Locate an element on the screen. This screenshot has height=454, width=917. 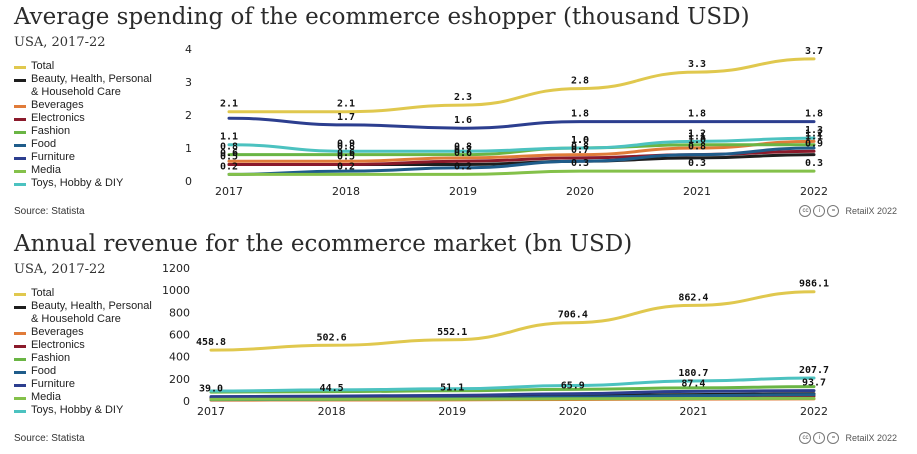
y-tick-label: 3 is located at coordinates (188, 82).